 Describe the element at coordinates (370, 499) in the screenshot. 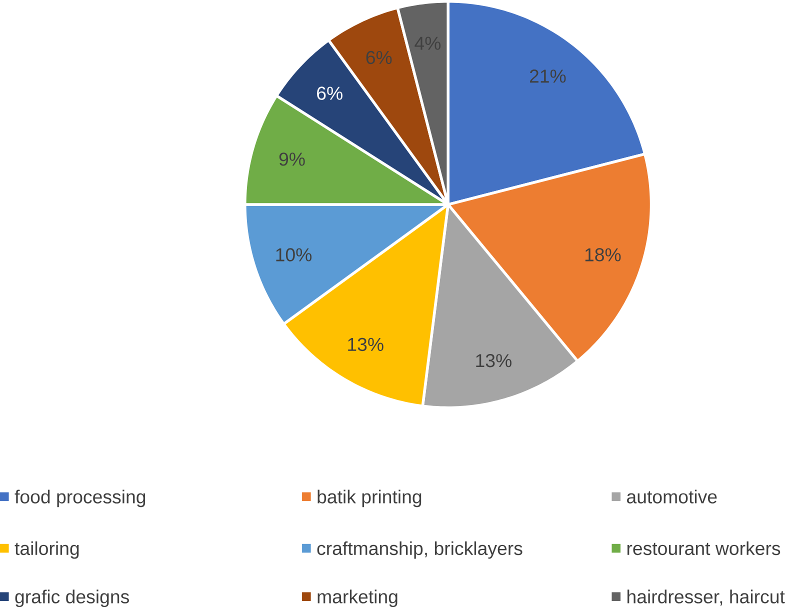

I see `legend-label: batik printing` at that location.